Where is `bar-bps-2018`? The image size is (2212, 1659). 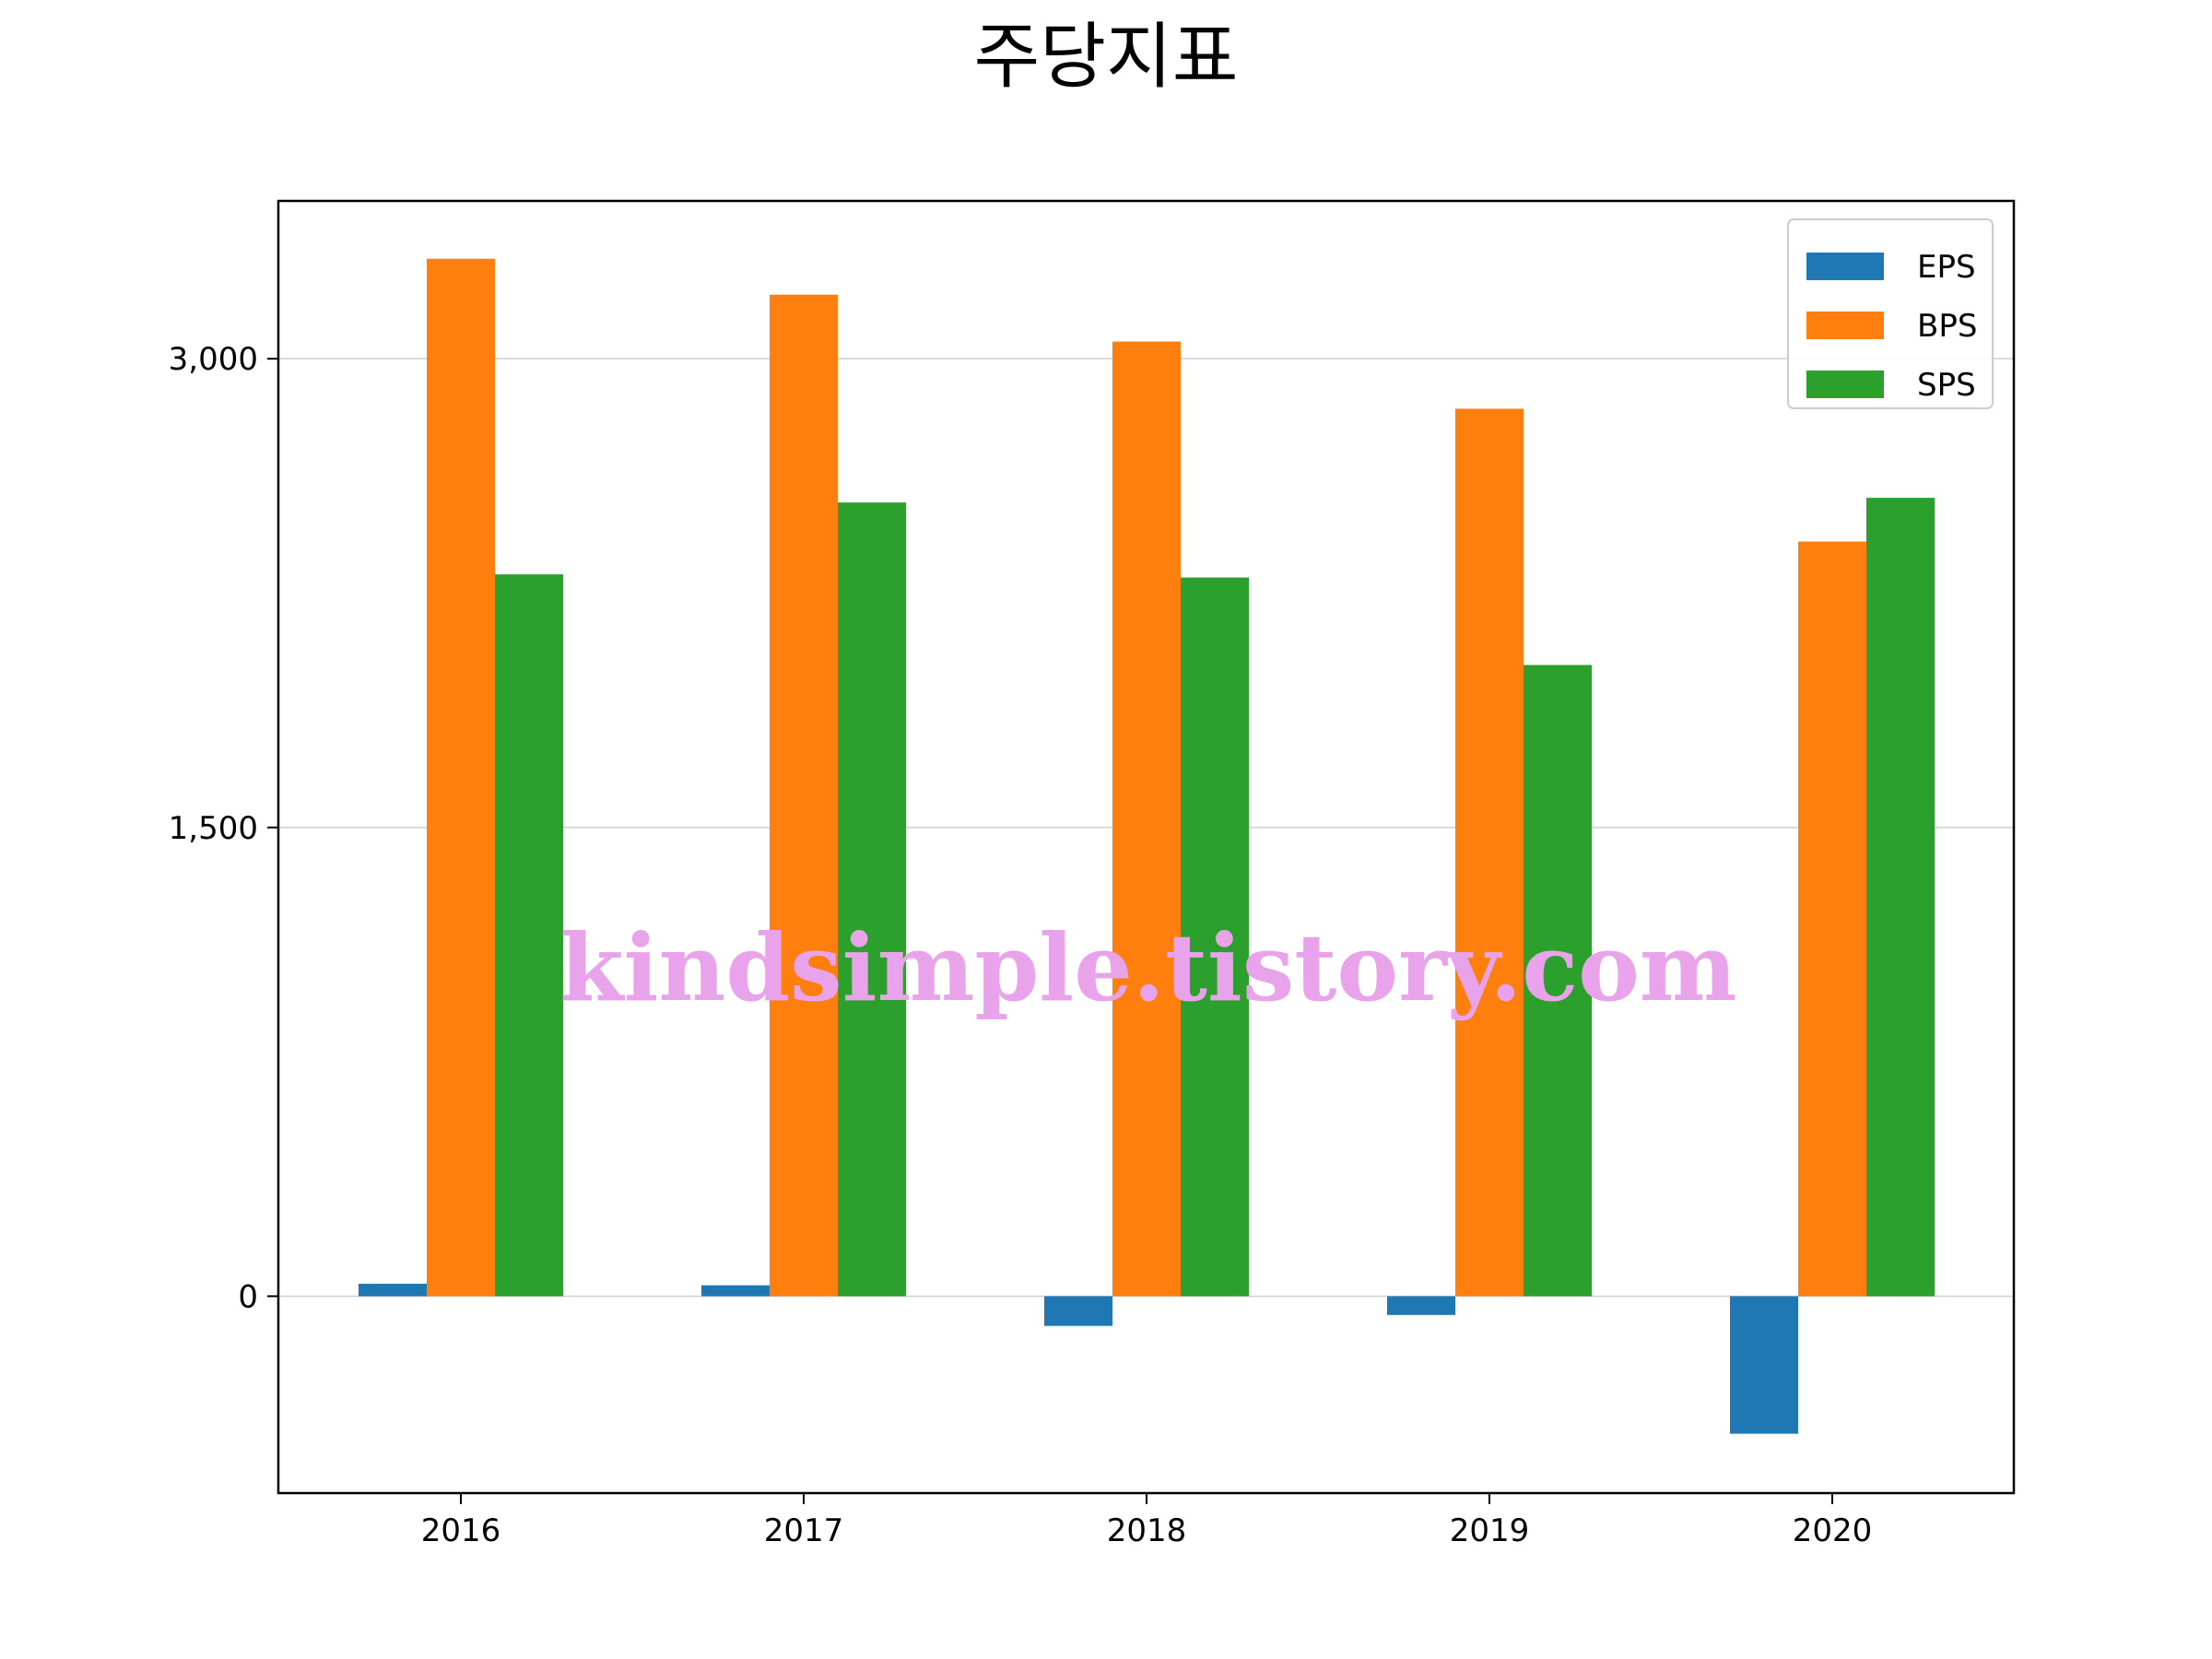
bar-bps-2018 is located at coordinates (1146, 819).